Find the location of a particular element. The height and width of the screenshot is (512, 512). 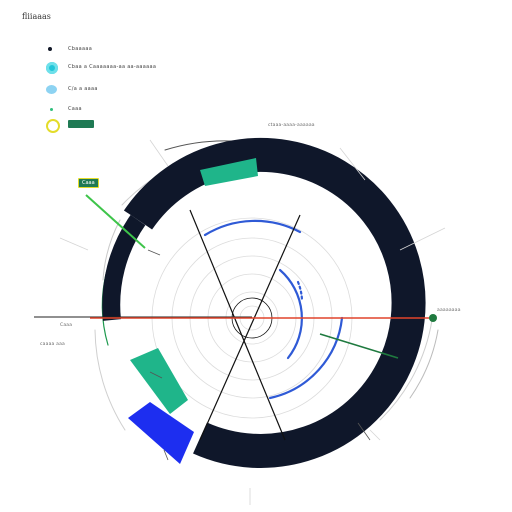

cross-lines is located at coordinates (245, 325).